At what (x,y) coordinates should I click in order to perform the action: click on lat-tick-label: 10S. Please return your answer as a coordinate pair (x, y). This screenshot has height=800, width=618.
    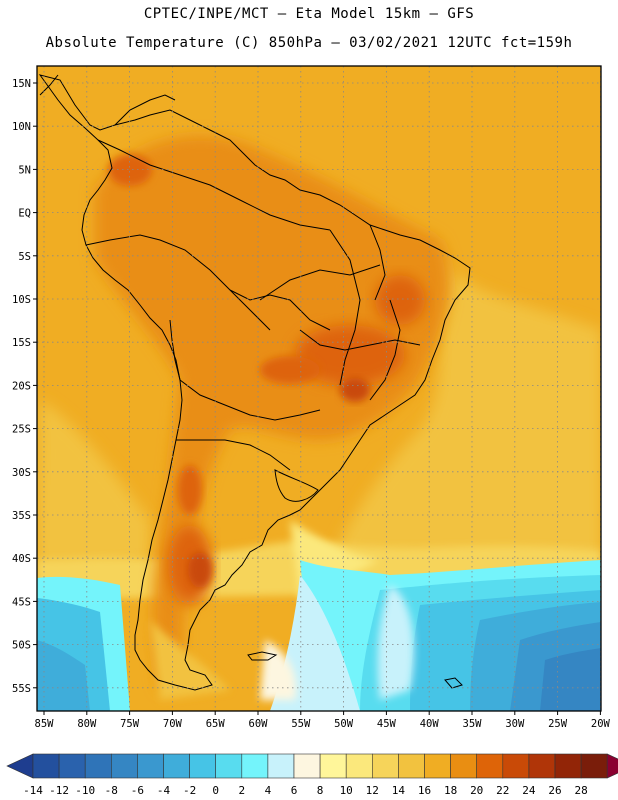
    Looking at the image, I should click on (21, 300).